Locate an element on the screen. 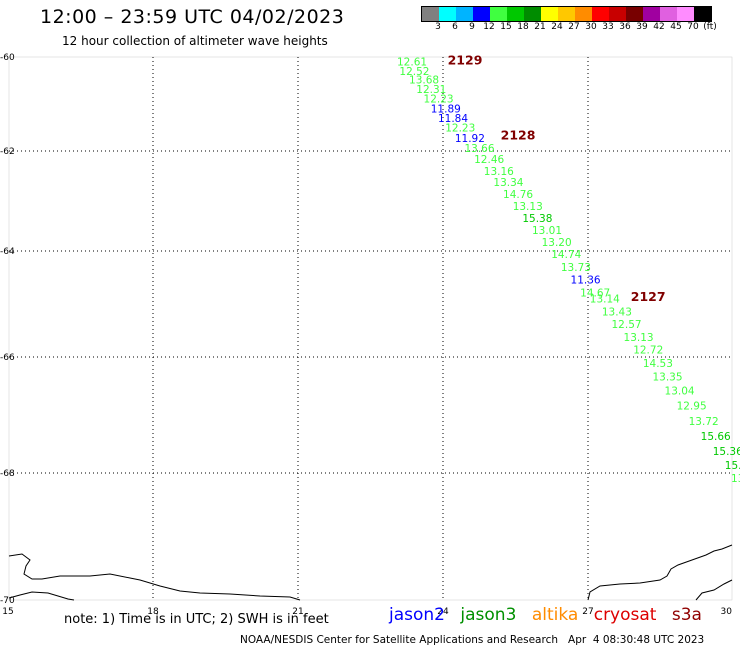 This screenshot has height=650, width=740. colorbar-label: 33 is located at coordinates (608, 27).